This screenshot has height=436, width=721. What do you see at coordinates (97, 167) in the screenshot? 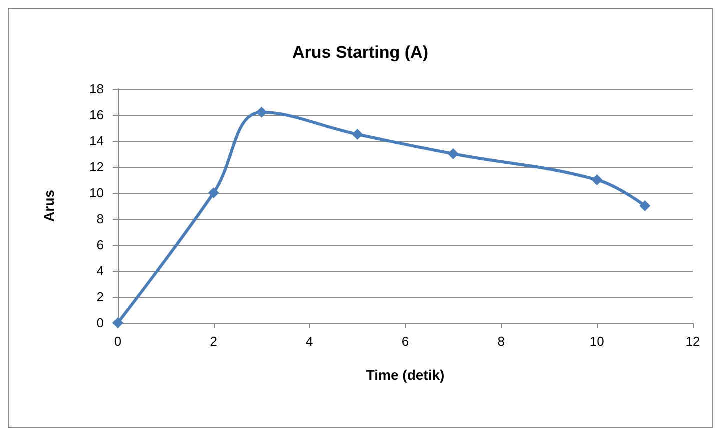
I see `y-tick-label: 12` at bounding box center [97, 167].